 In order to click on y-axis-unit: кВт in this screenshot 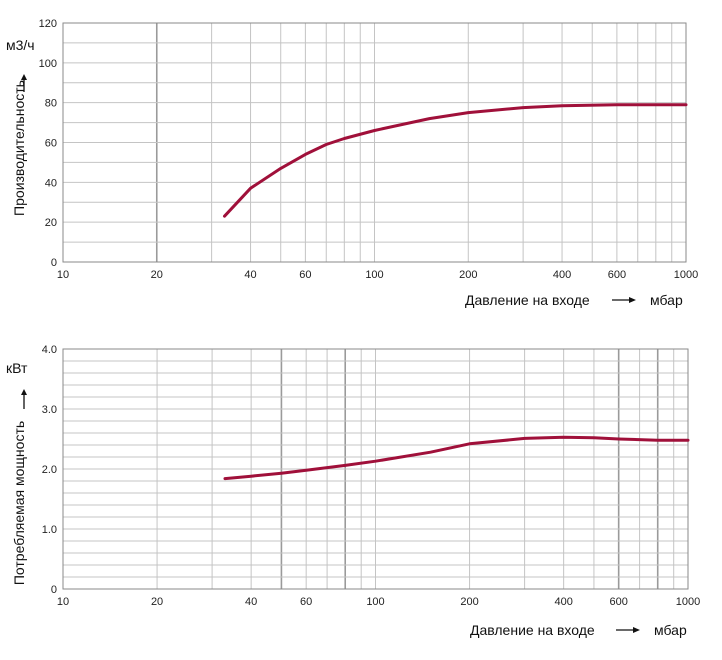, I will do `click(17, 368)`.